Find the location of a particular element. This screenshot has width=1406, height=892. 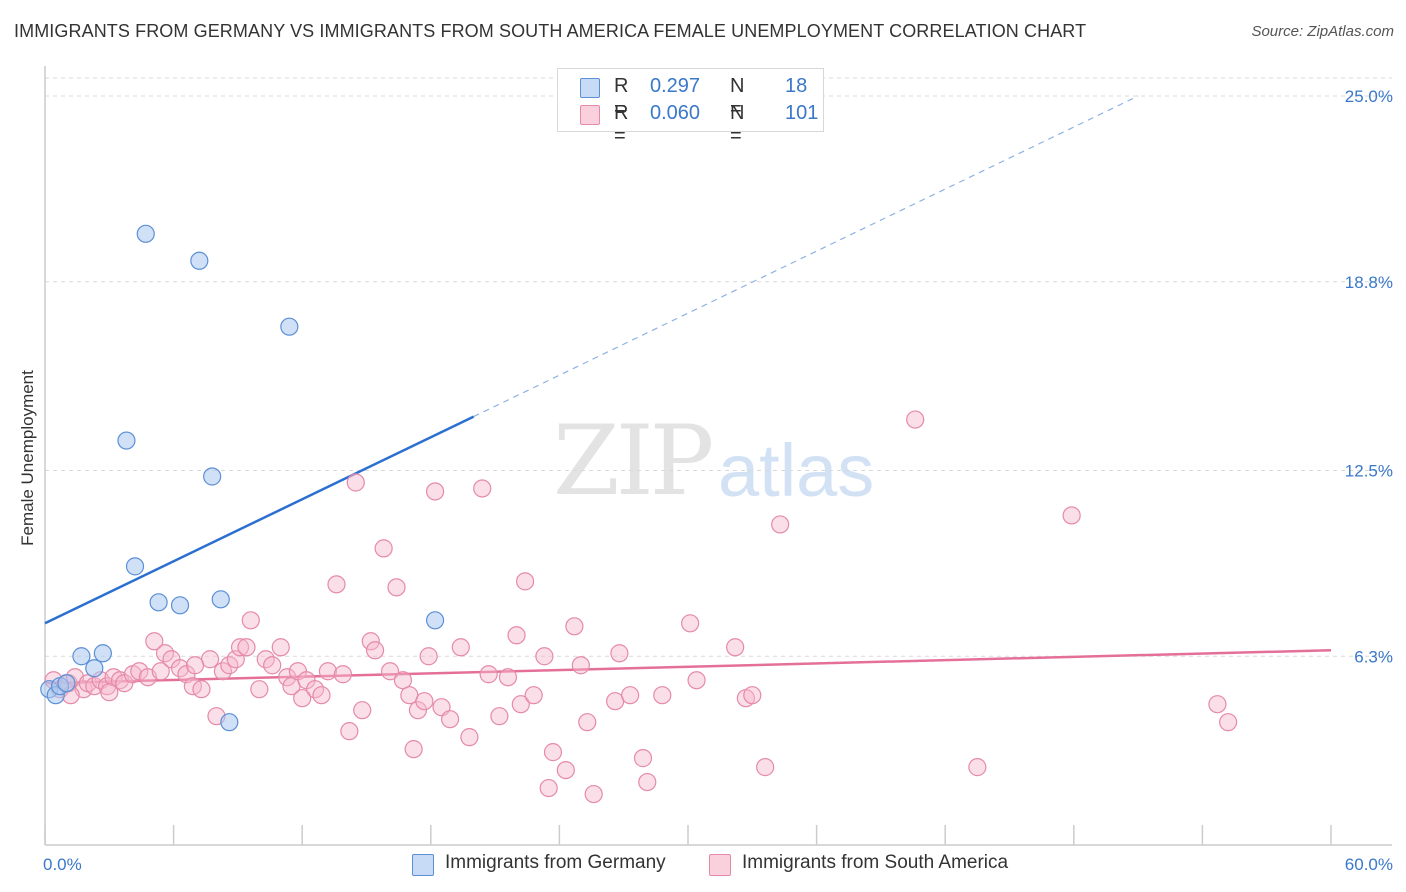

bottom-legend-swatch-germany is located at coordinates (423, 865).